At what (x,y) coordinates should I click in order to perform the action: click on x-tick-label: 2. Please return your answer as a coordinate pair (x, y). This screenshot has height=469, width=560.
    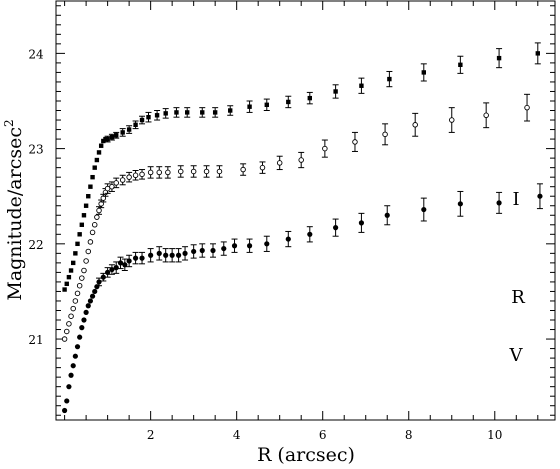
    Looking at the image, I should click on (151, 435).